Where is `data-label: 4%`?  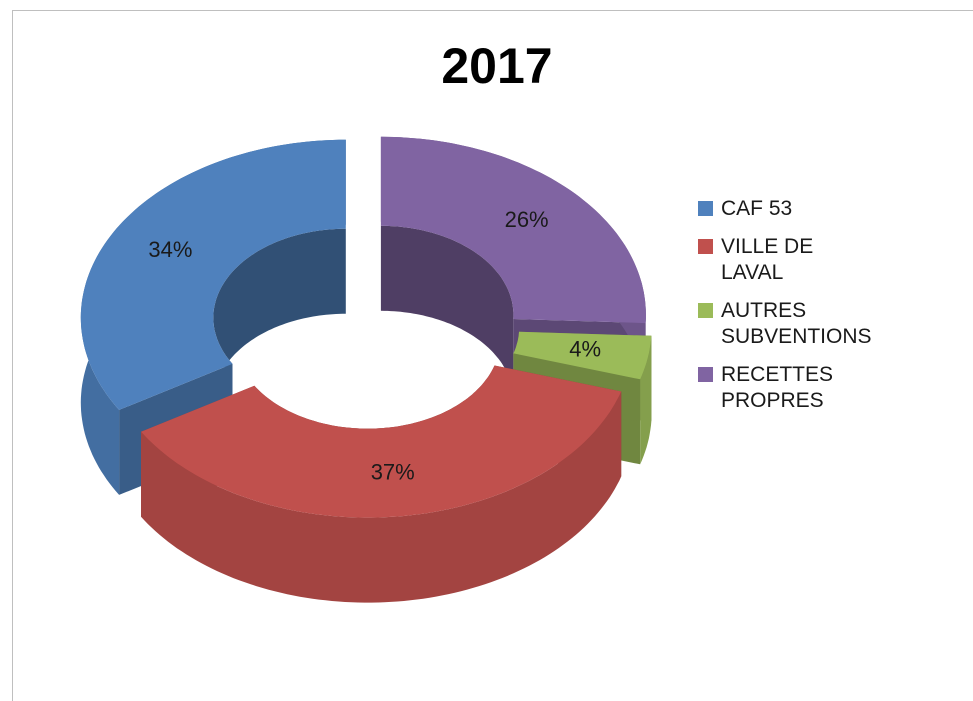
data-label: 4% is located at coordinates (585, 348).